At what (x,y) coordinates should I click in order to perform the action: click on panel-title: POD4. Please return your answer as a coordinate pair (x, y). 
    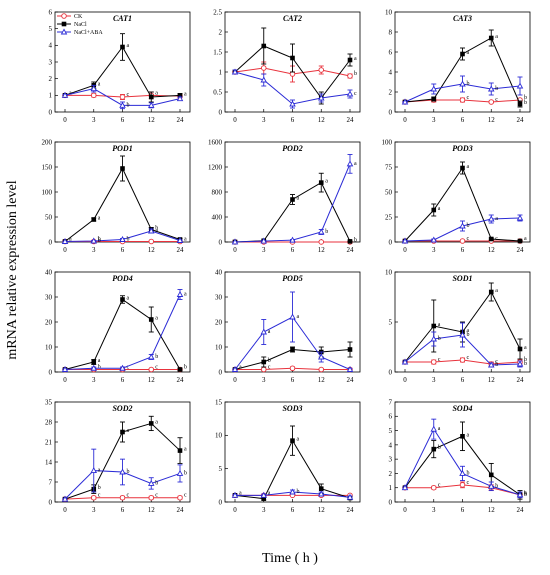
    Looking at the image, I should click on (122, 278).